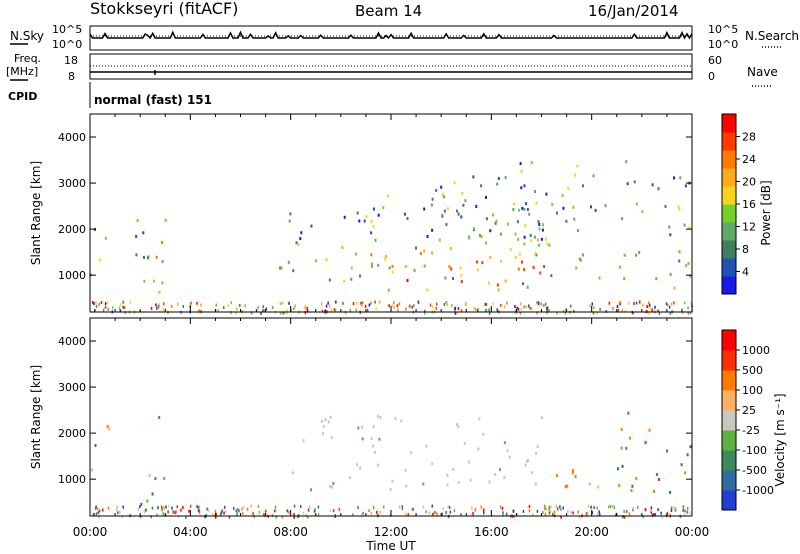 The height and width of the screenshot is (554, 800). Describe the element at coordinates (72, 387) in the screenshot. I see `y-tick-label: 3000` at that location.